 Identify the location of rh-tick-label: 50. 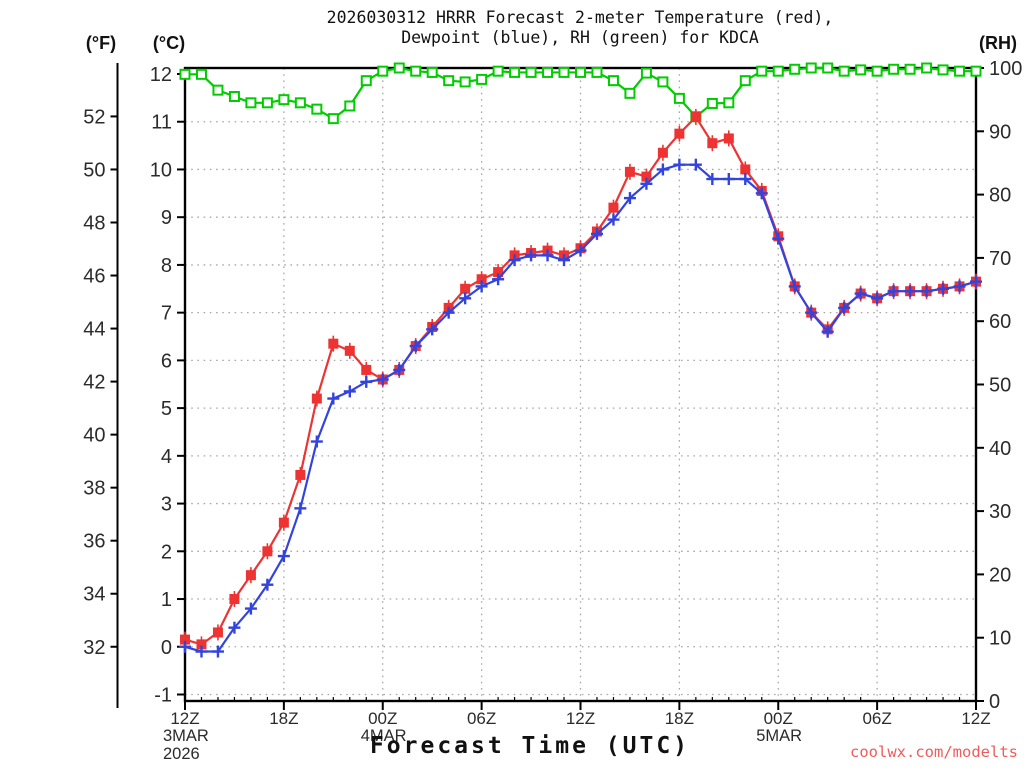
(1000, 386).